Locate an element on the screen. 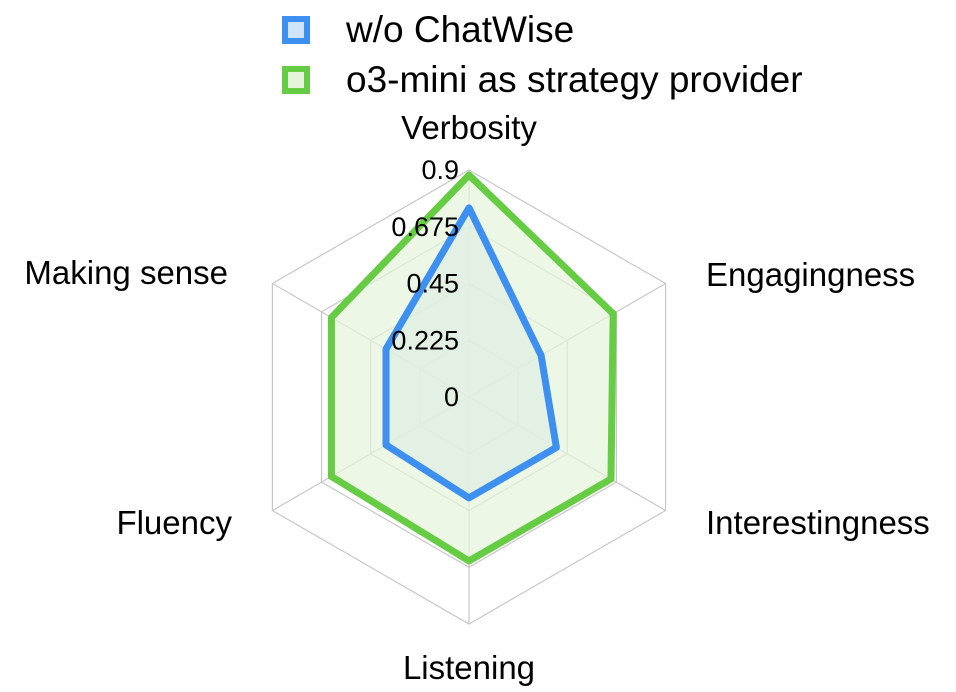 This screenshot has width=956, height=692. legend-label-o3-mini: o3-mini as strategy provider is located at coordinates (574, 79).